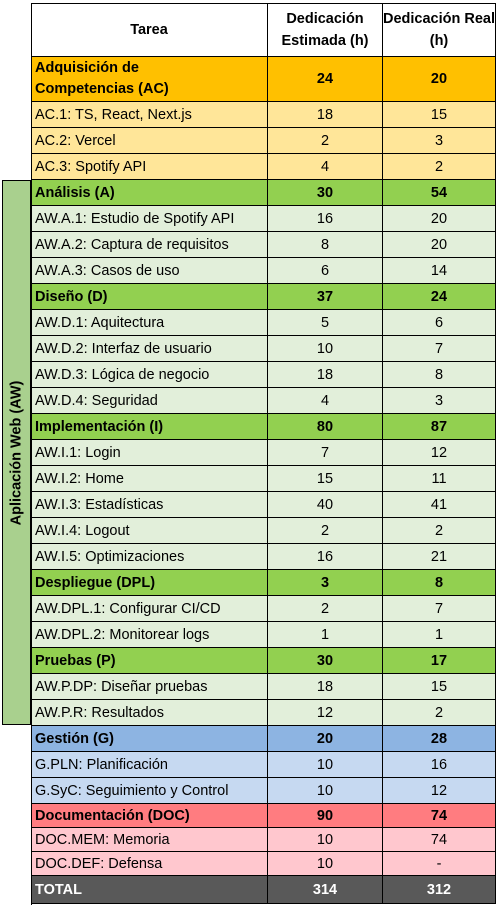 The height and width of the screenshot is (908, 498). Describe the element at coordinates (325, 271) in the screenshot. I see `task-row-est: 6` at that location.